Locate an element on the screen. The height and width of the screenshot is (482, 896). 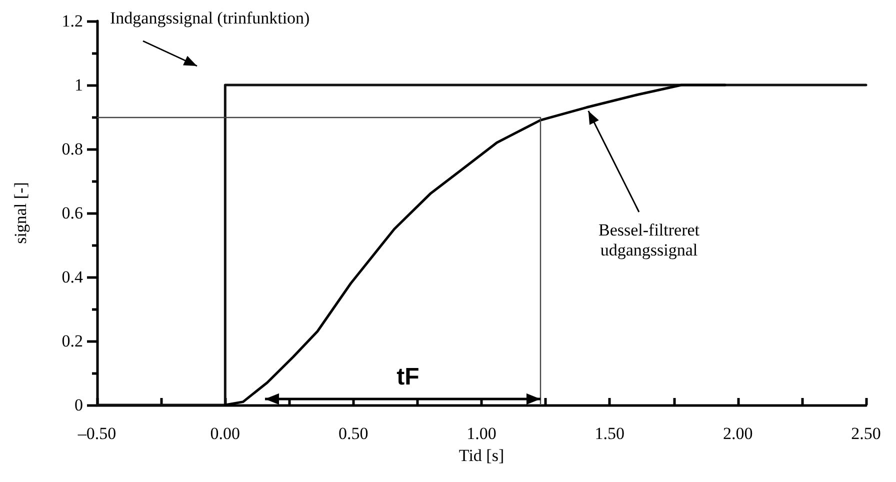
annotation: Bessel-filtreret udgangssignal is located at coordinates (649, 240).